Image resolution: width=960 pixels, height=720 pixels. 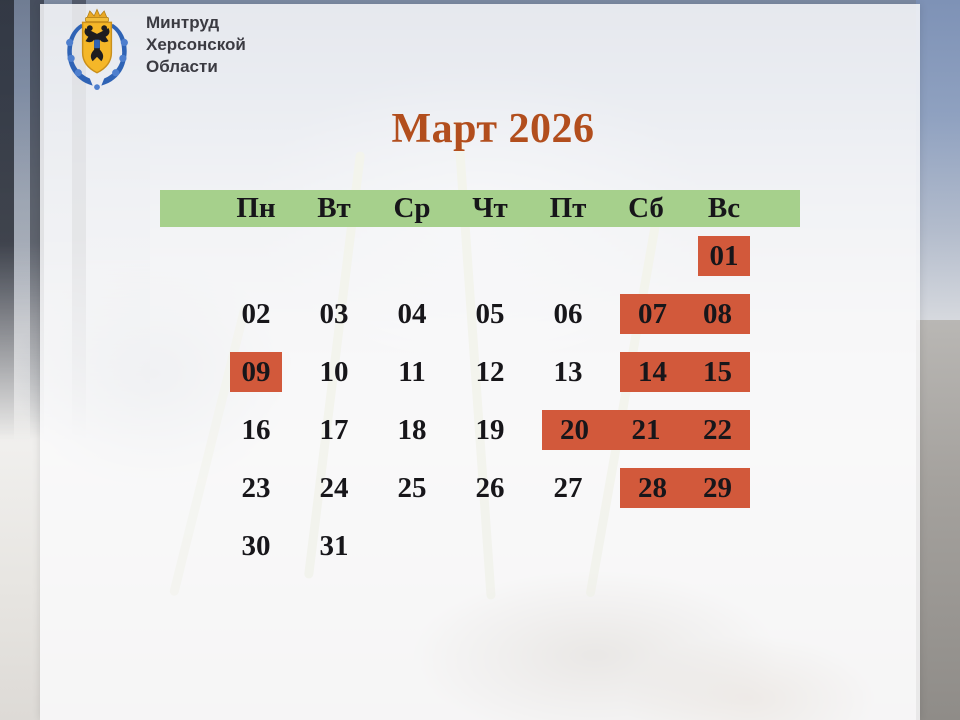 I want to click on workday-date: 03, so click(x=334, y=314).